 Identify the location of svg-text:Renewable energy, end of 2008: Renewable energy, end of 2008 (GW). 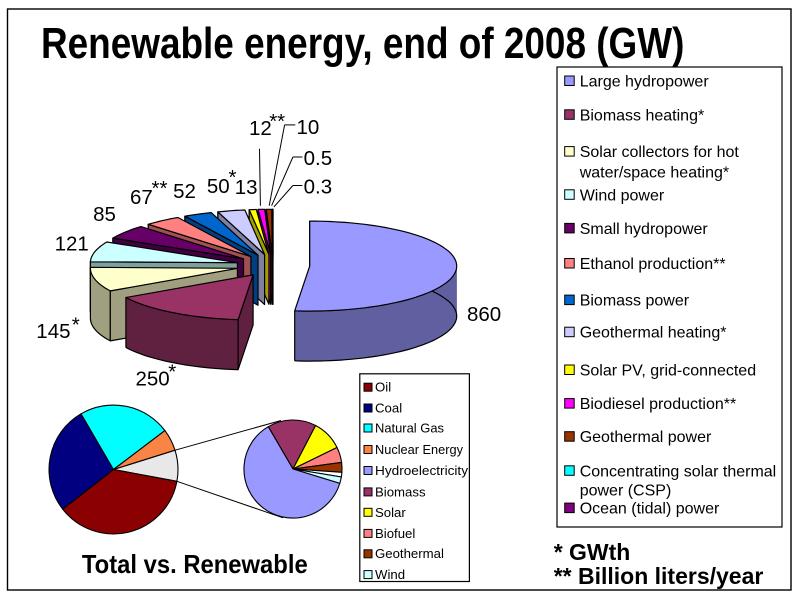
(362, 43).